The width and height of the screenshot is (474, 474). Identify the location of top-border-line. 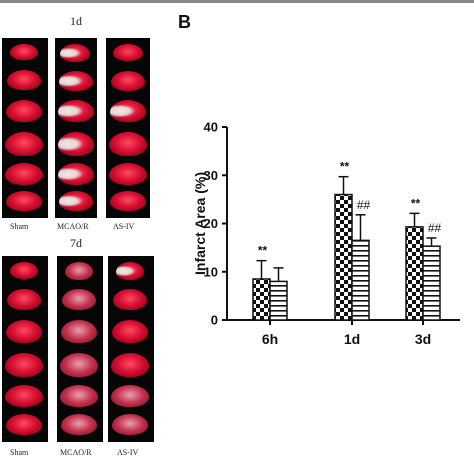
(237, 1).